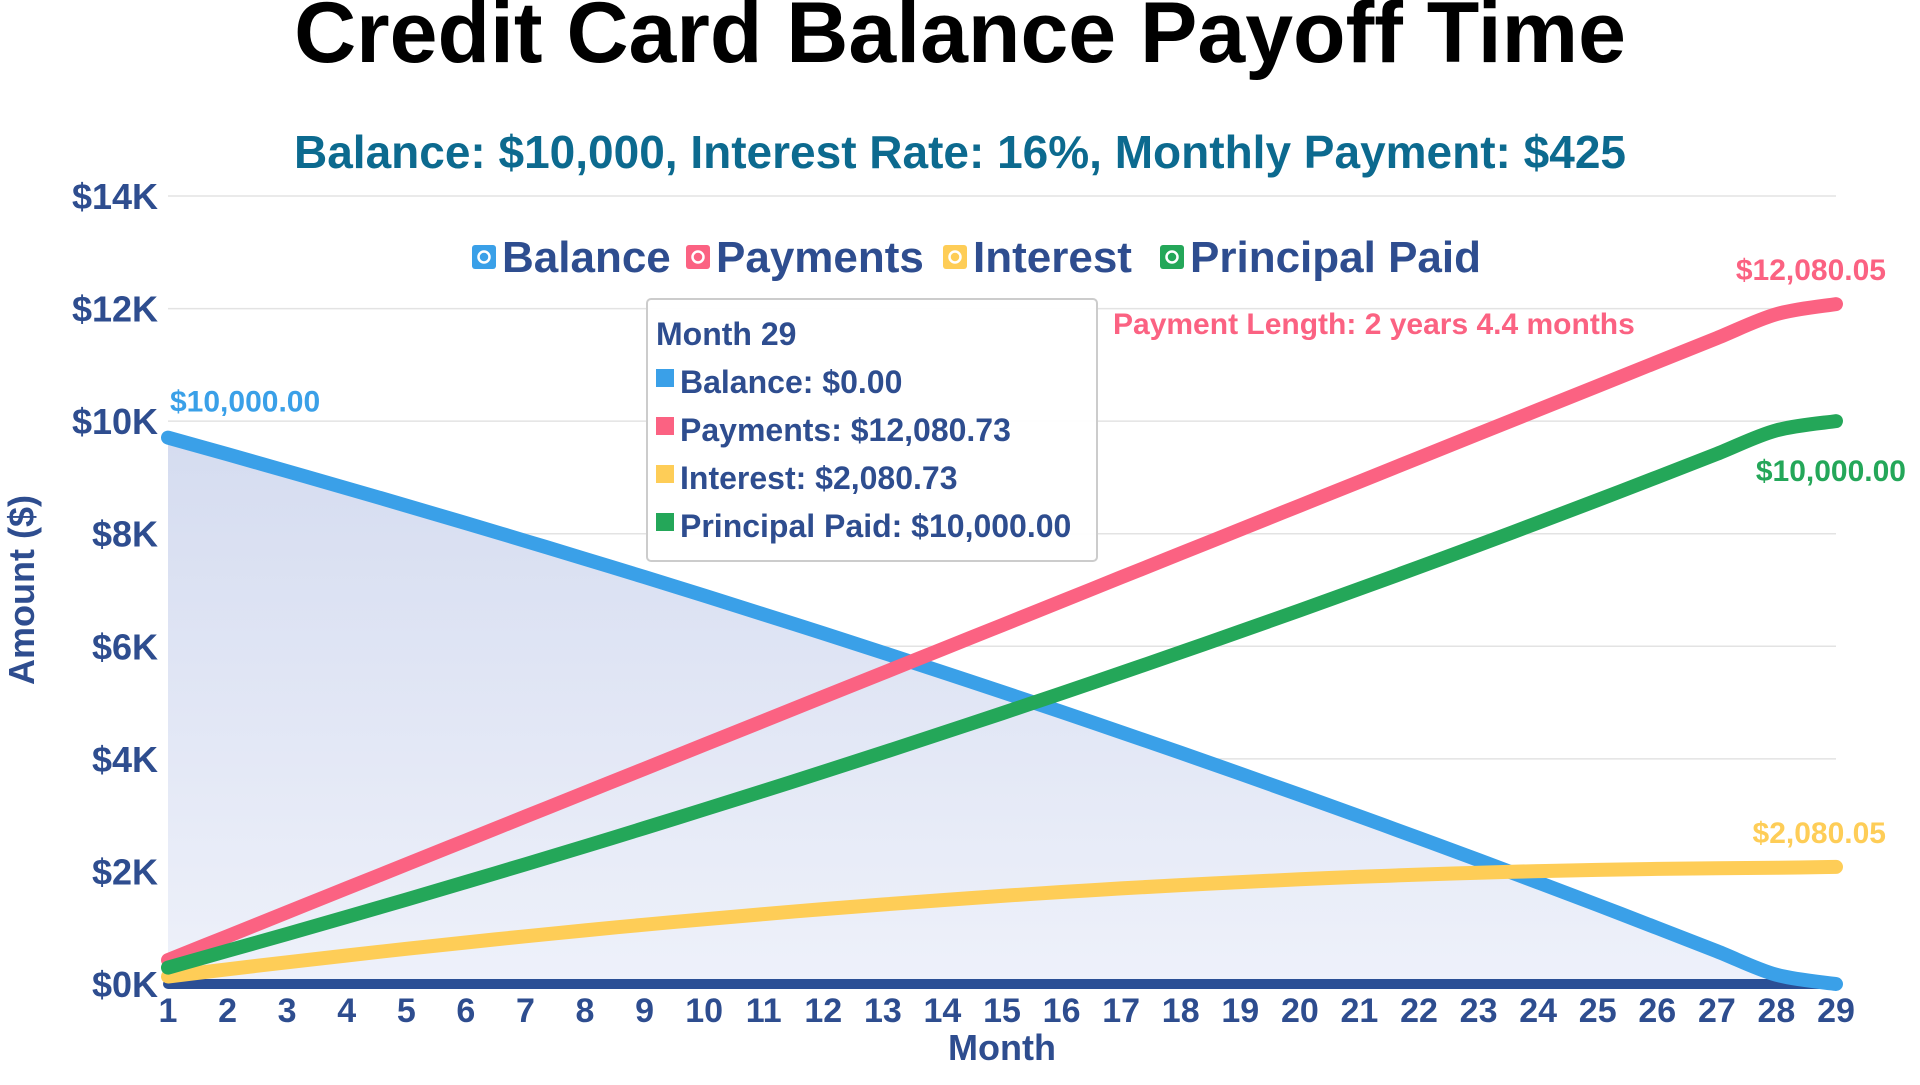 The height and width of the screenshot is (1085, 1920). I want to click on x-tick-label: 13, so click(883, 1011).